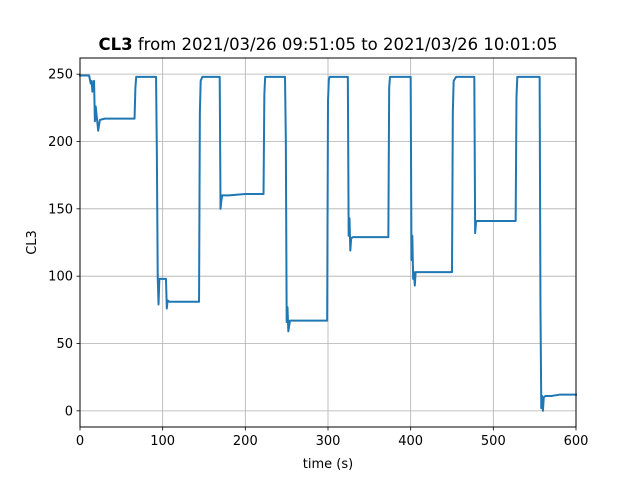  What do you see at coordinates (328, 441) in the screenshot?
I see `x-tick-label: 300` at bounding box center [328, 441].